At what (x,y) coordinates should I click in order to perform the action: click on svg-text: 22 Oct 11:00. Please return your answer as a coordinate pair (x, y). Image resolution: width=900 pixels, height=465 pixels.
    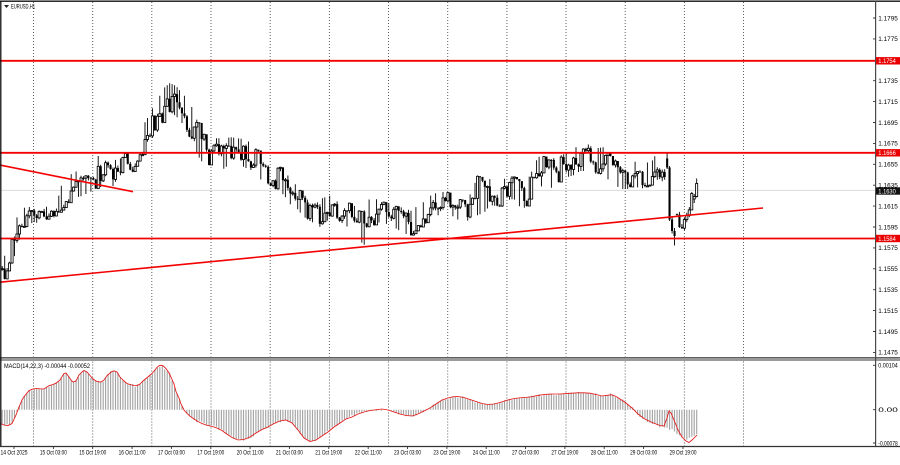
    Looking at the image, I should click on (368, 453).